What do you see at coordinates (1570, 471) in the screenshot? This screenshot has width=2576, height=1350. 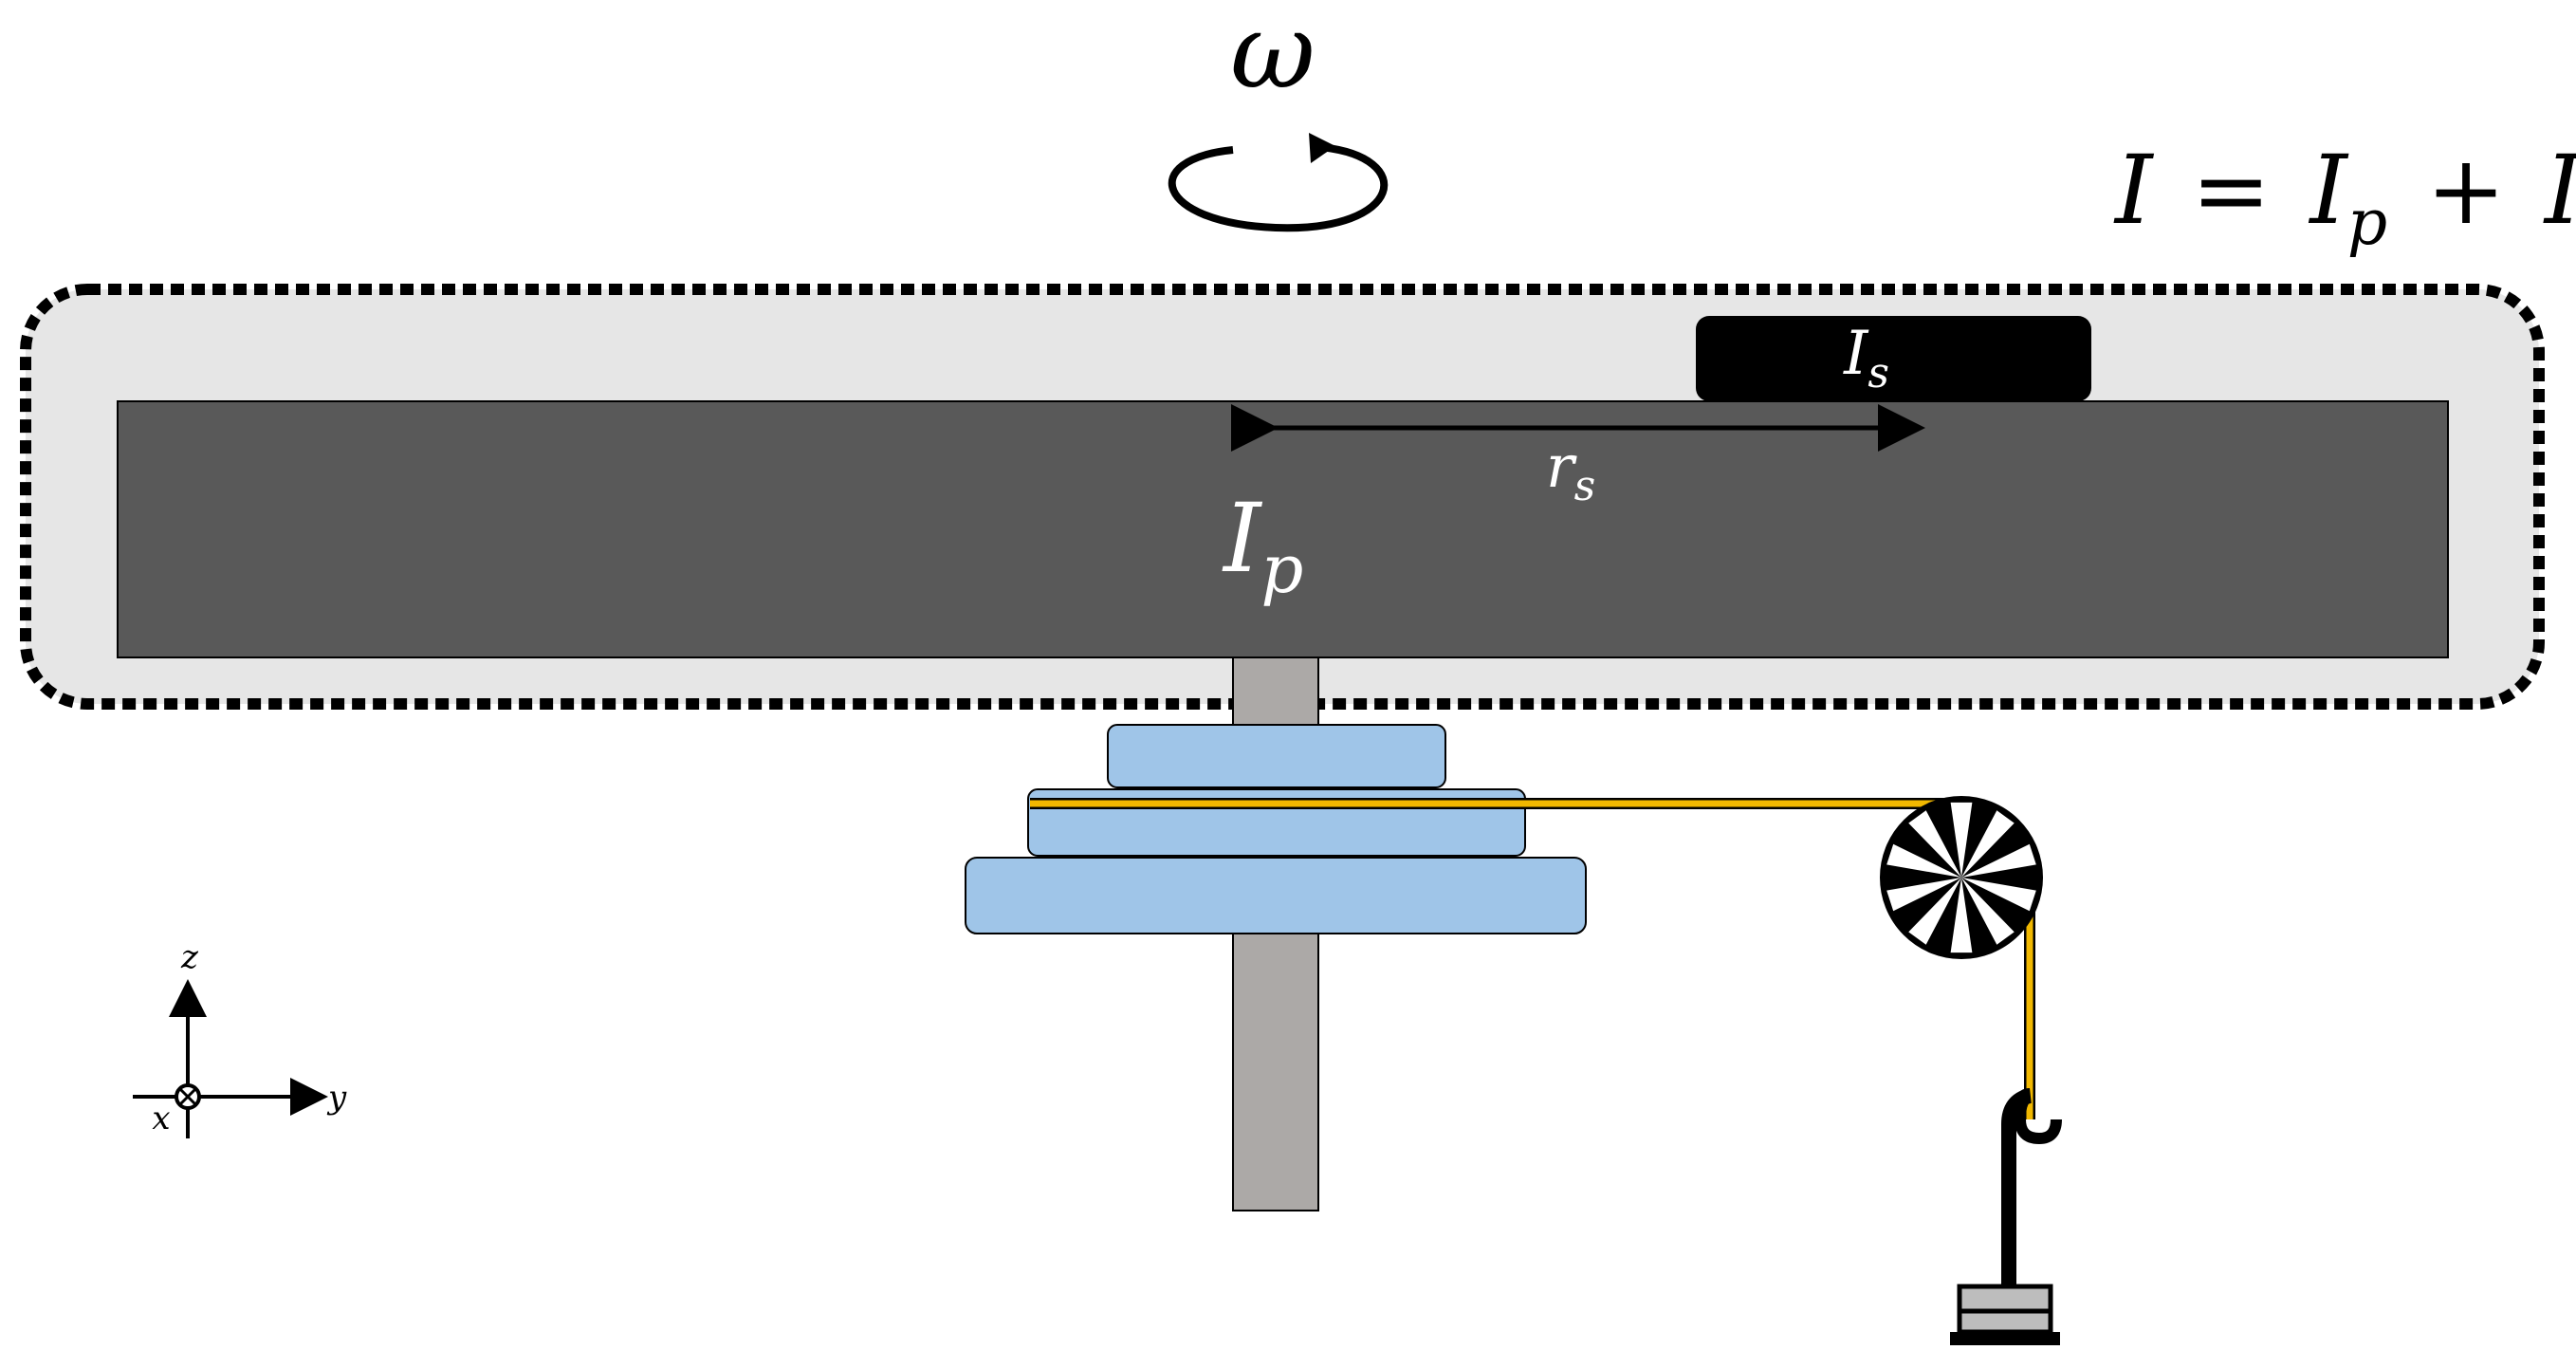 I see `radius-label: rs` at bounding box center [1570, 471].